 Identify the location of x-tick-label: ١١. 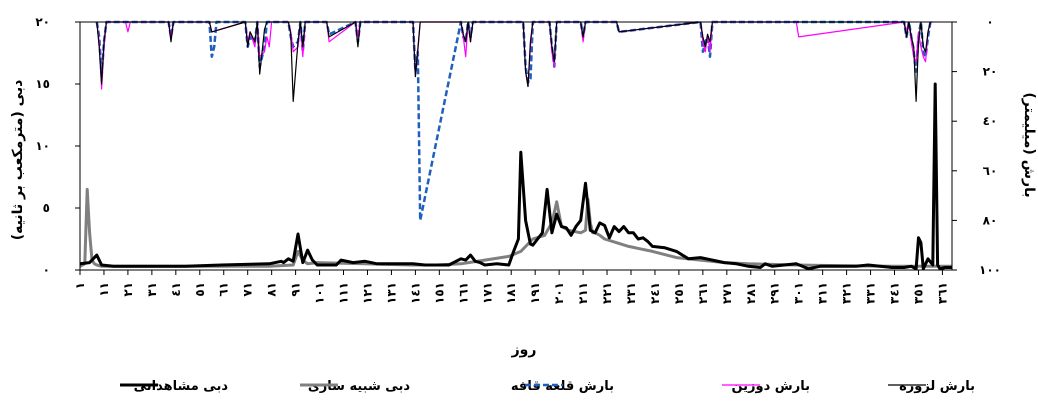
(104, 289).